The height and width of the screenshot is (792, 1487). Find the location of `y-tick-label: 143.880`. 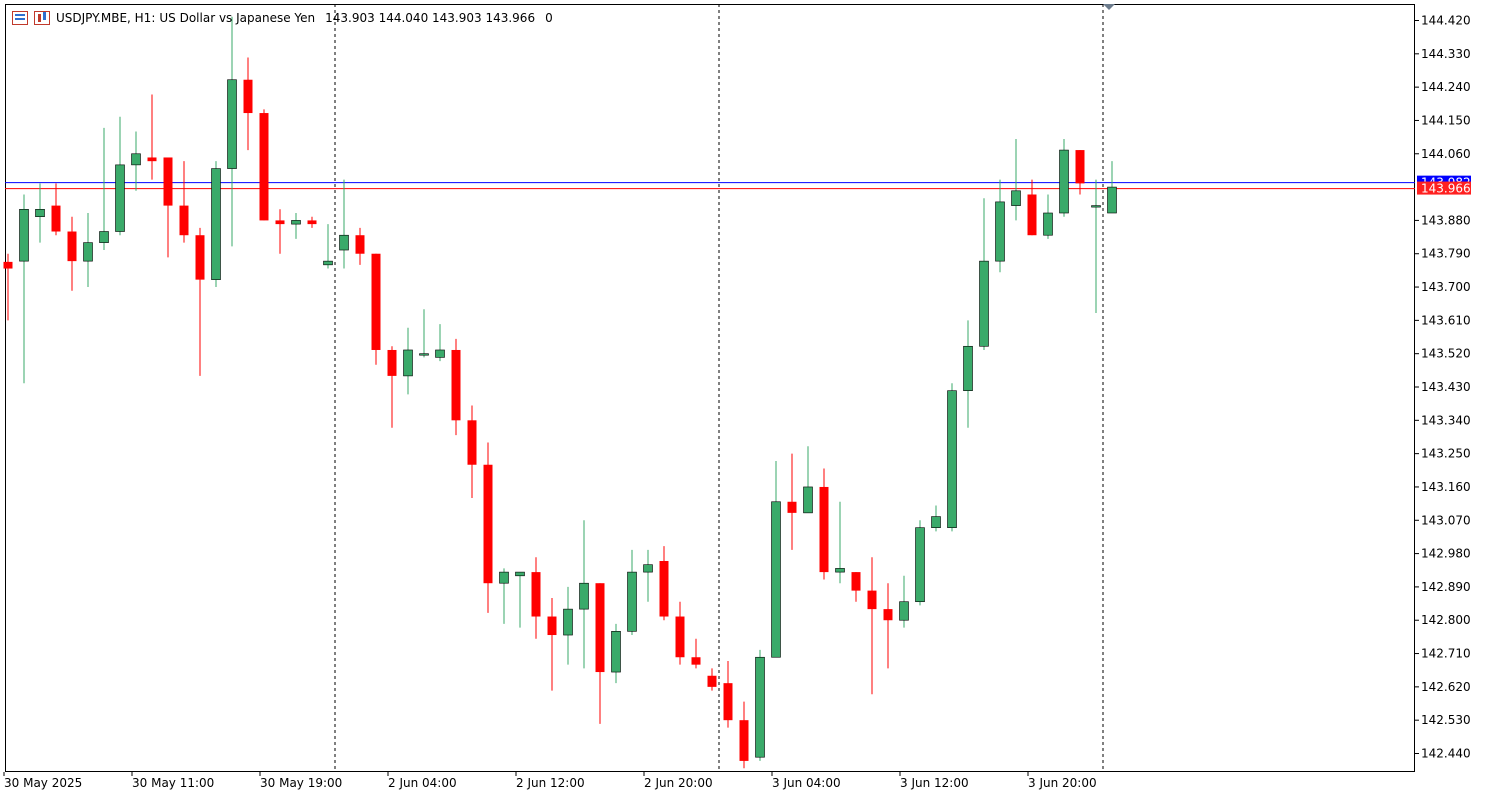

y-tick-label: 143.880 is located at coordinates (1446, 220).